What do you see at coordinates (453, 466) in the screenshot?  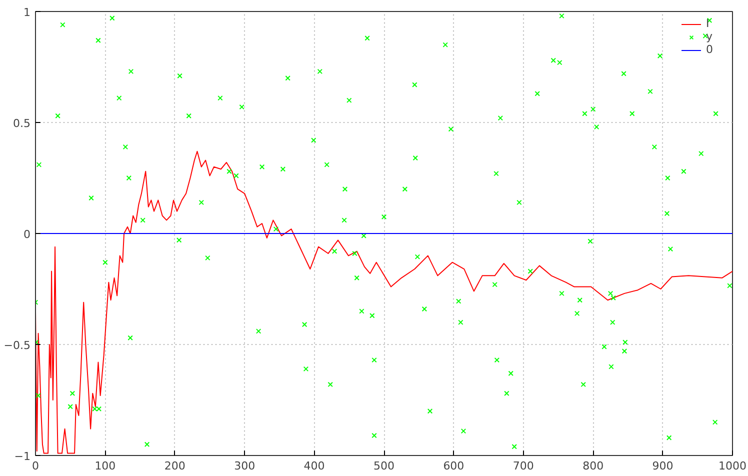 I see `x-tick-label: 600` at bounding box center [453, 466].